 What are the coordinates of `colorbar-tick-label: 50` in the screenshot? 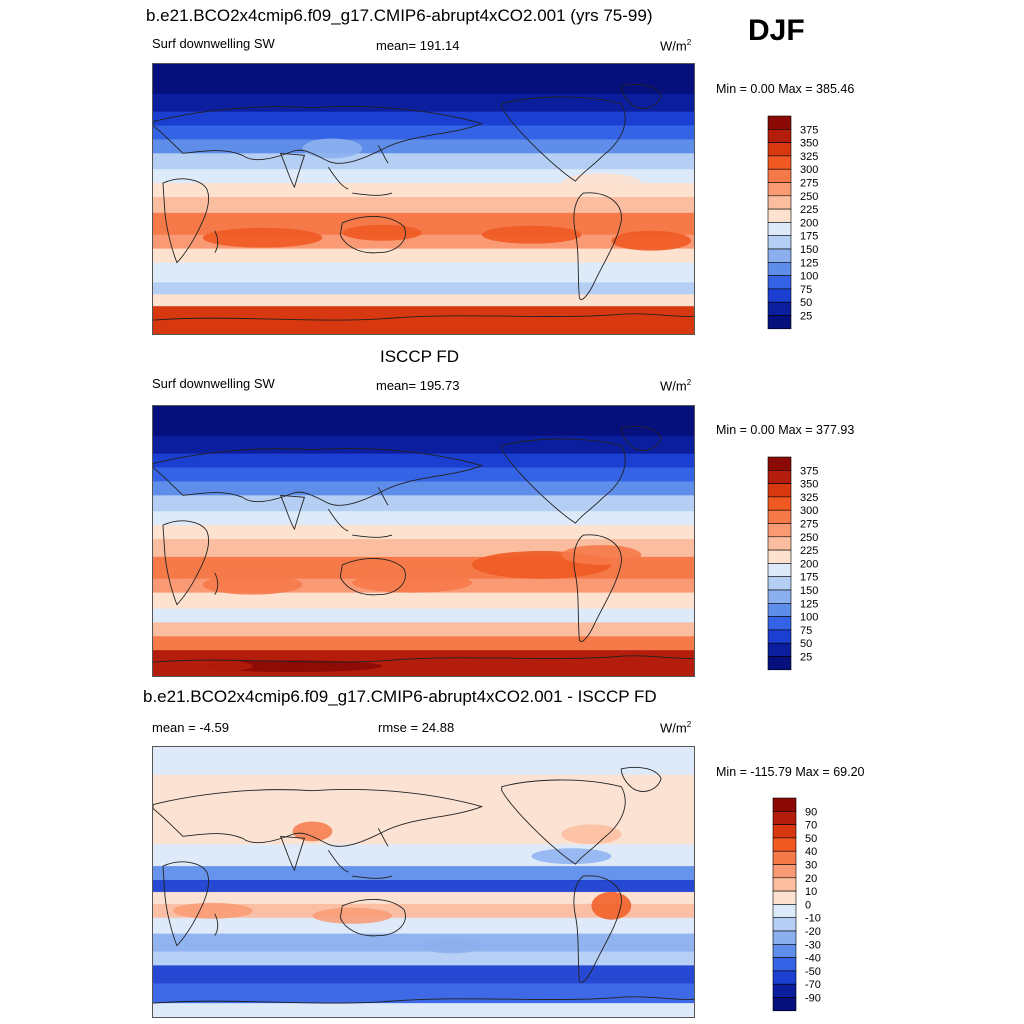 It's located at (806, 644).